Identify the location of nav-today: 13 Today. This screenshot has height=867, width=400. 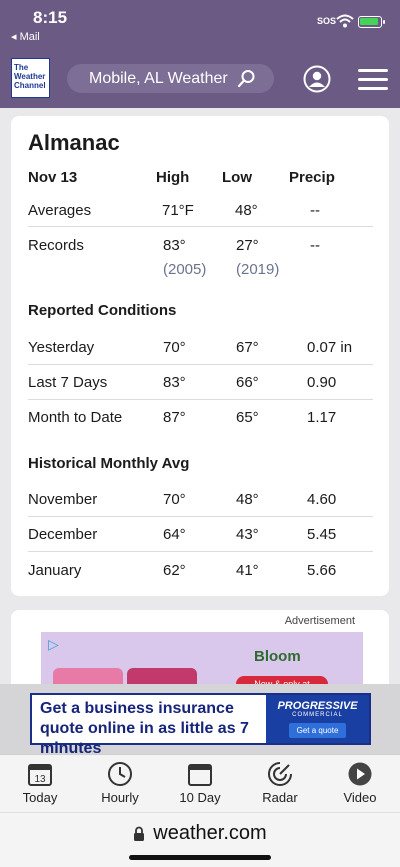
(40, 783).